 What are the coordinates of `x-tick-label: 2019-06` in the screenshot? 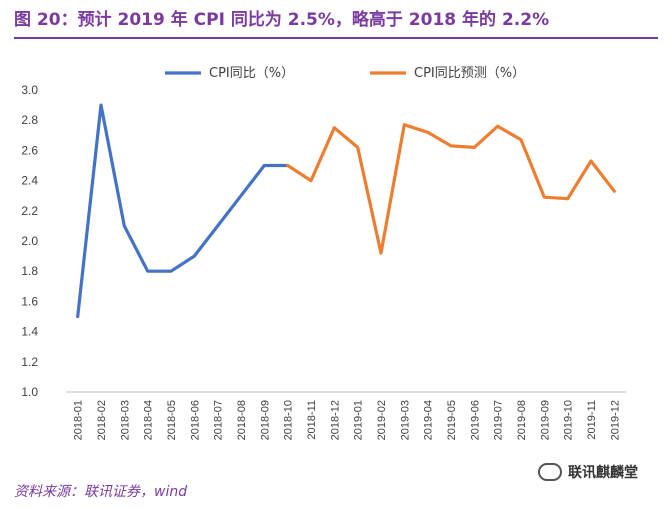 It's located at (475, 420).